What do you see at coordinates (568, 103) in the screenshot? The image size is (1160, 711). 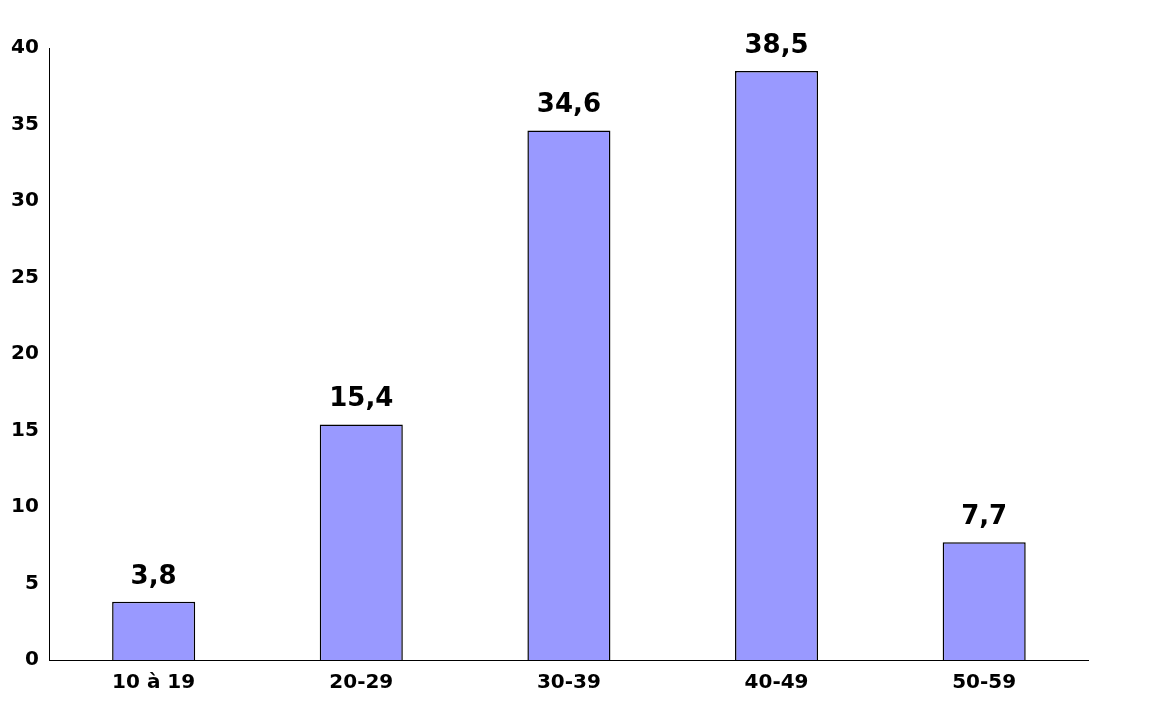 I see `data-label: 34,6` at bounding box center [568, 103].